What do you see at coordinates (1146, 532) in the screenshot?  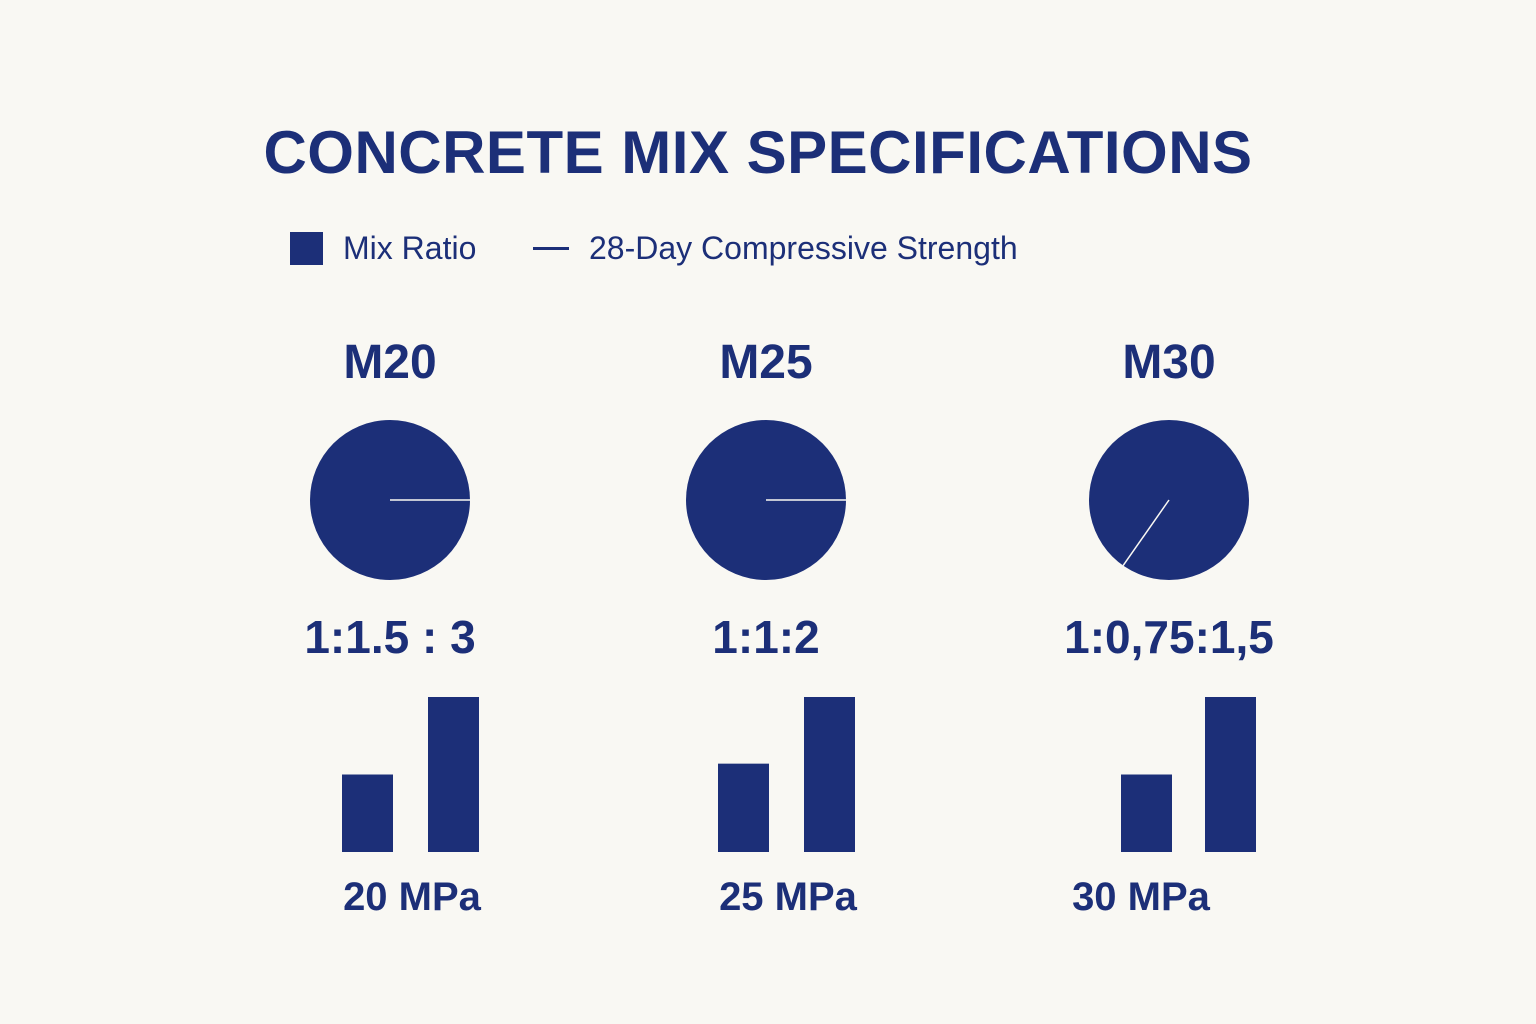 I see `pie-divider-m30` at bounding box center [1146, 532].